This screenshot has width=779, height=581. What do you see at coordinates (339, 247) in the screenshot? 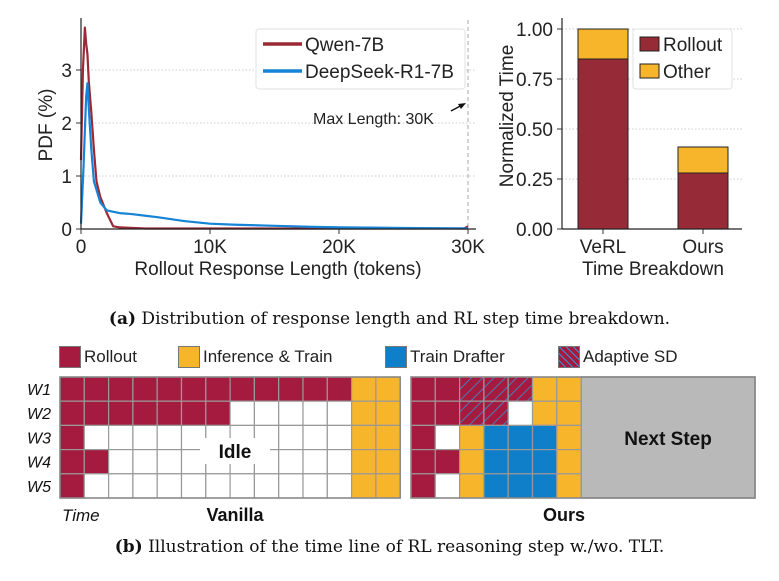
I see `x-tick-label: 20K` at bounding box center [339, 247].